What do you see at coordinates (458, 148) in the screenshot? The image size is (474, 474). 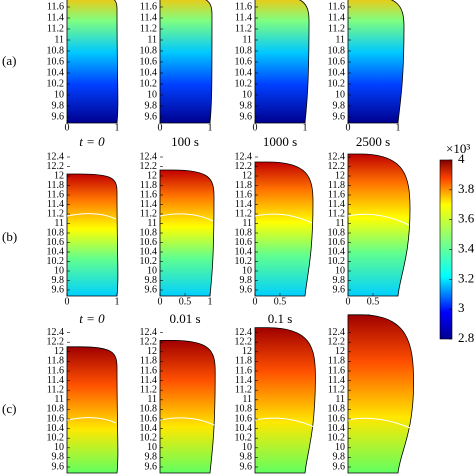 I see `colorbar-multiplier: ×10³` at bounding box center [458, 148].